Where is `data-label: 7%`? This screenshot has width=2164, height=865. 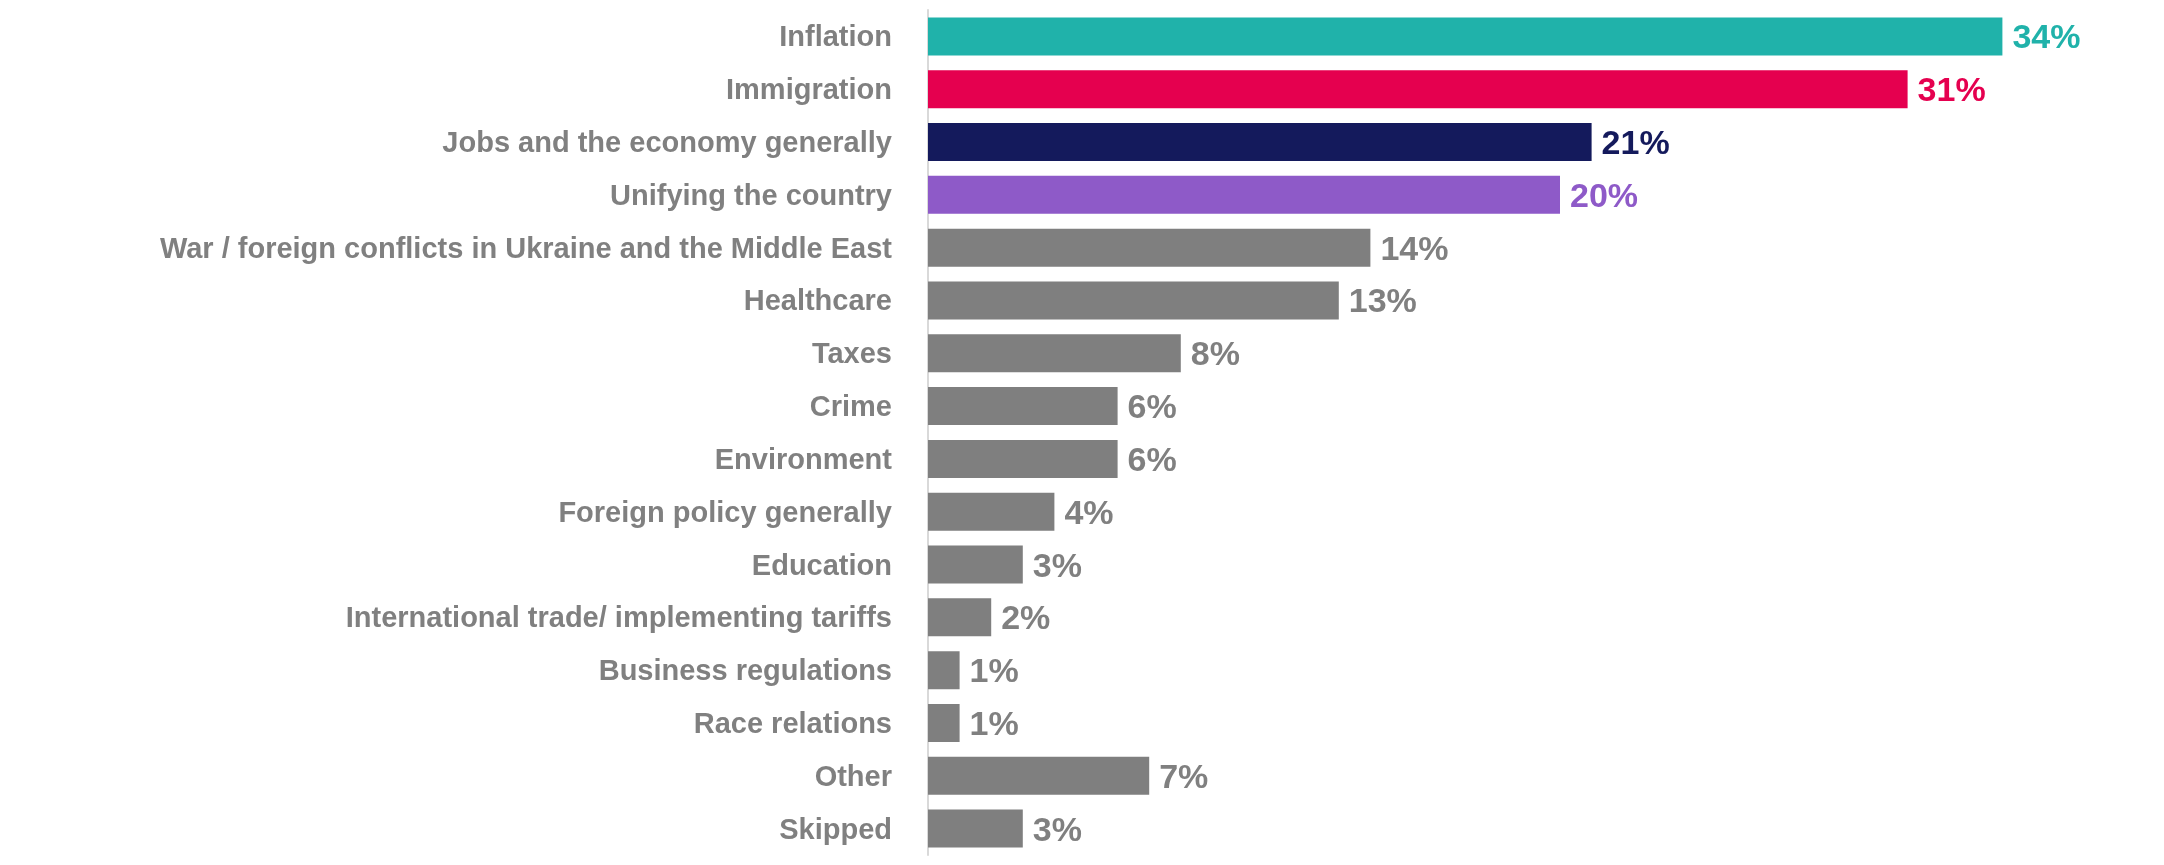 data-label: 7% is located at coordinates (1184, 775).